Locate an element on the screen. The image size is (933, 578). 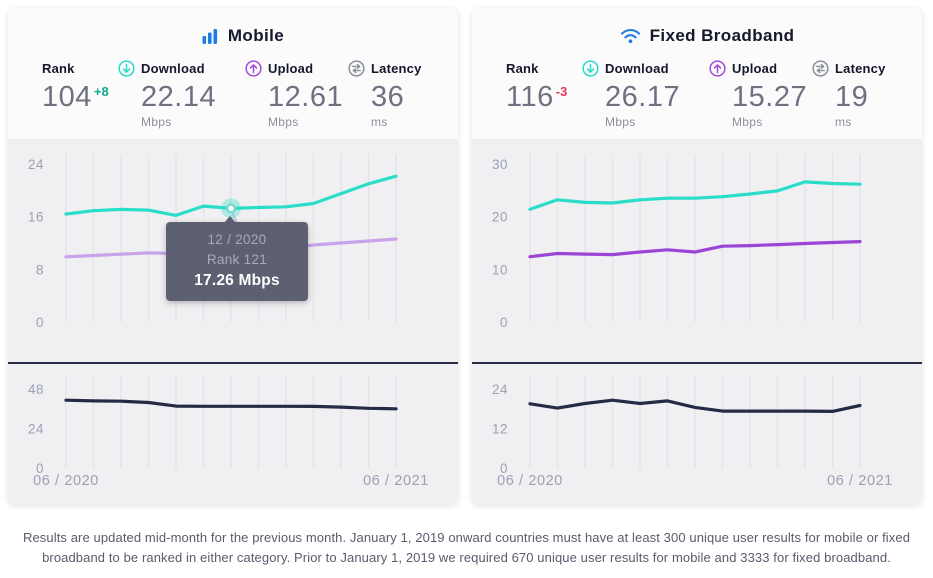
tooltip-period: 12 / 2020 is located at coordinates (237, 239).